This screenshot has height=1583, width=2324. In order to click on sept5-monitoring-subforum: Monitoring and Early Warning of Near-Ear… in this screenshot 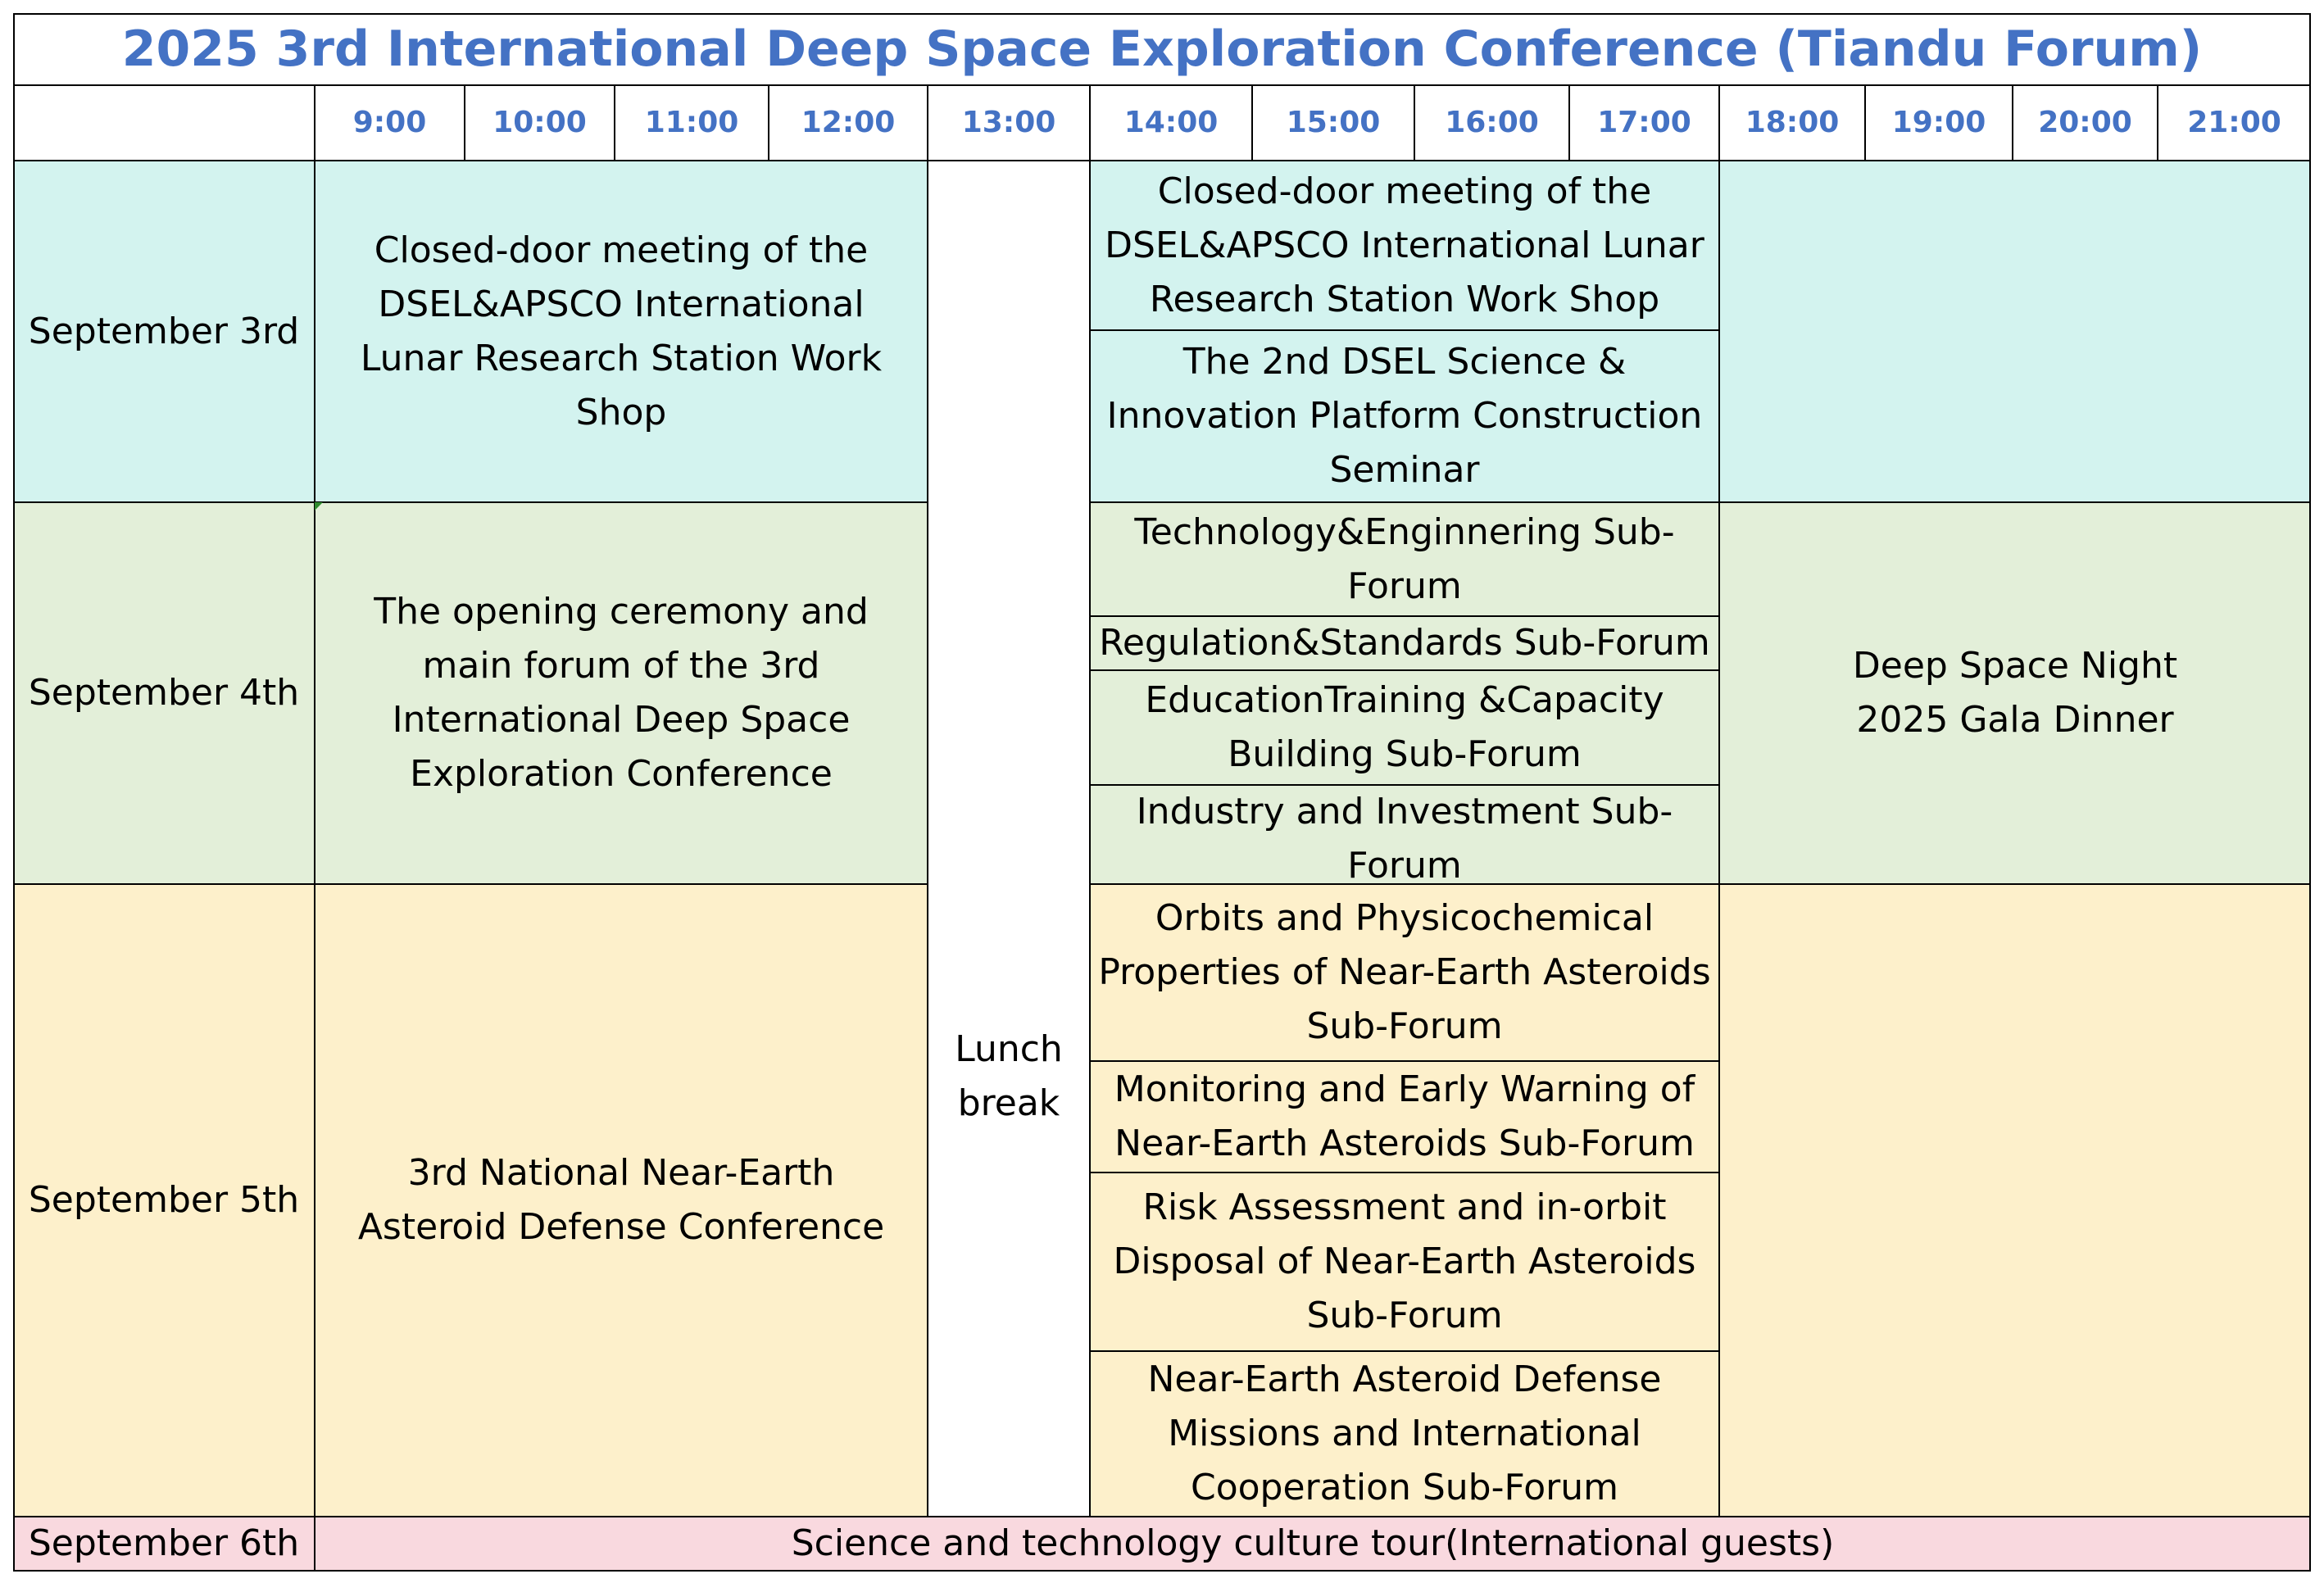, I will do `click(1404, 1117)`.